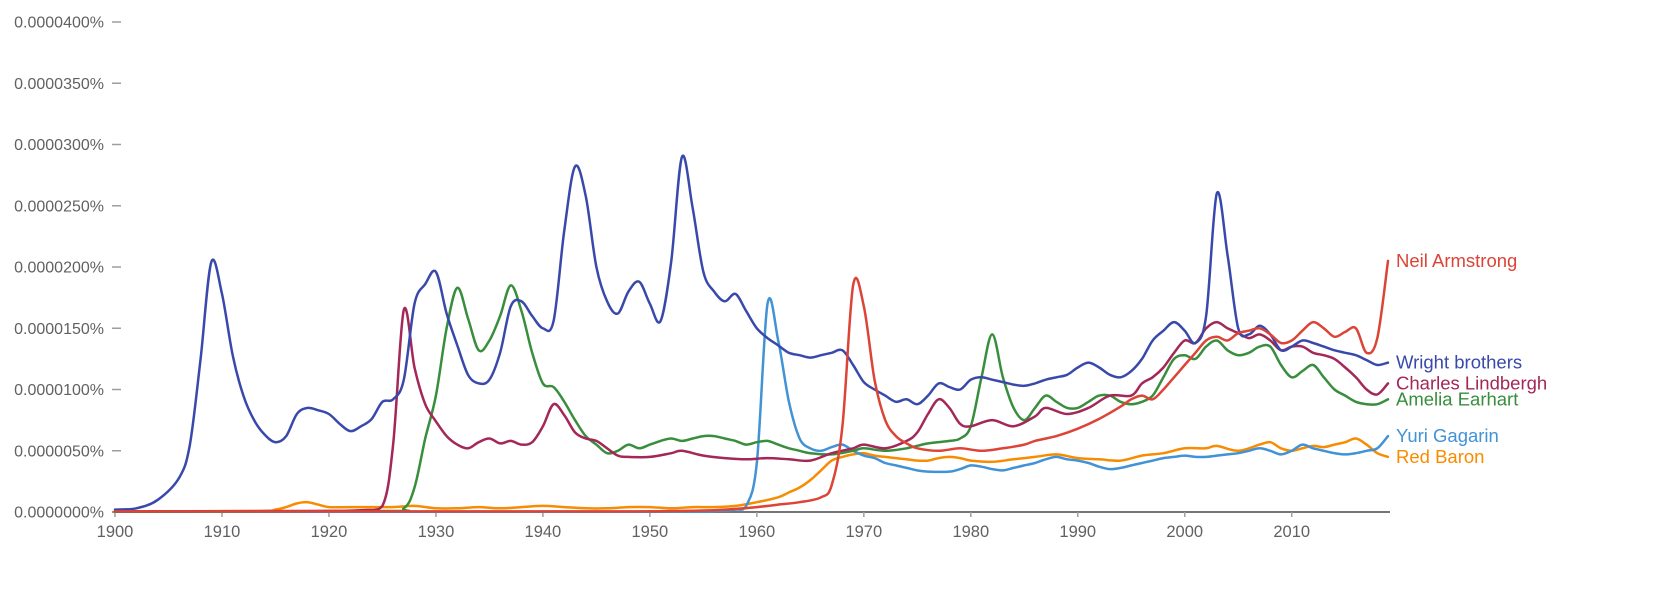 This screenshot has height=591, width=1672. What do you see at coordinates (115, 532) in the screenshot?
I see `x-tick-label: 1900` at bounding box center [115, 532].